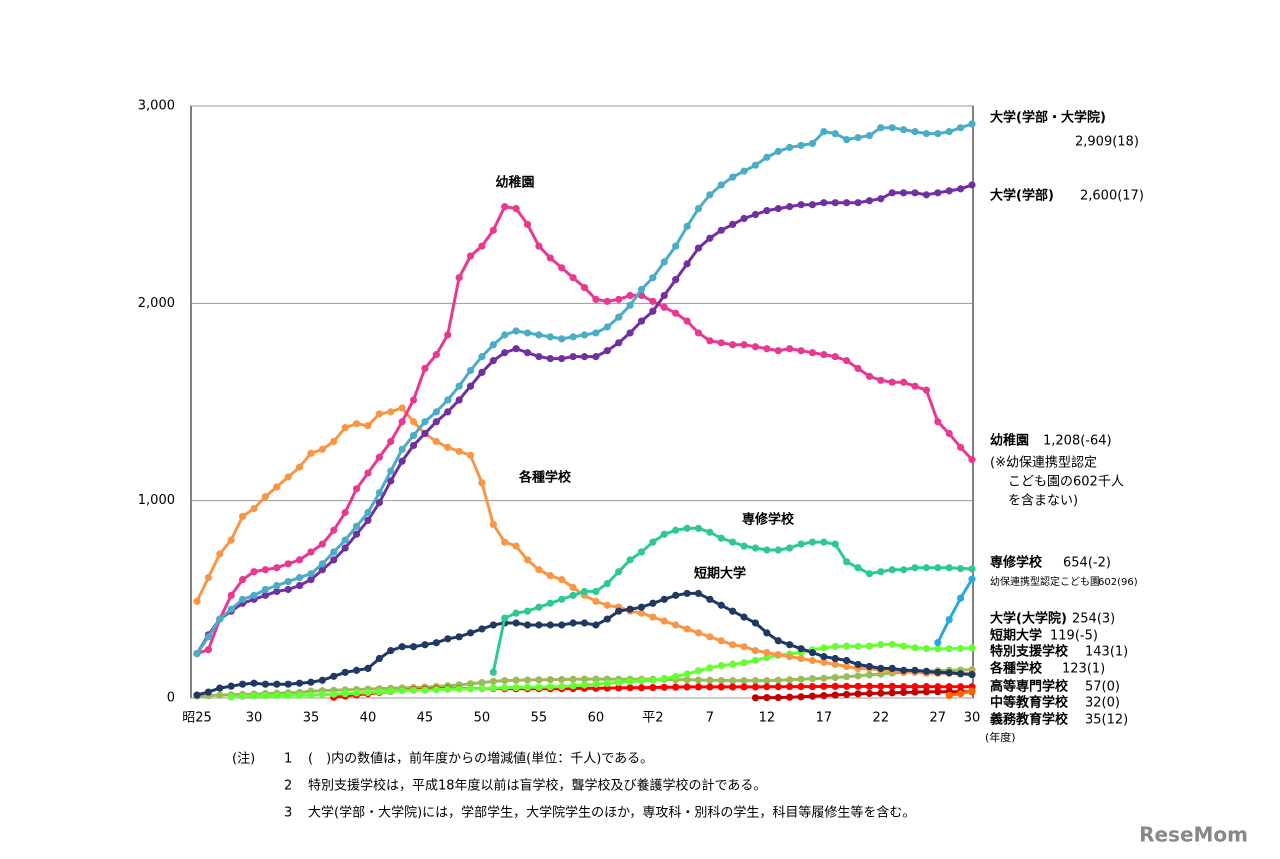 Image resolution: width=1280 pixels, height=859 pixels. Describe the element at coordinates (720, 574) in the screenshot. I see `annotation: 短期大学` at that location.